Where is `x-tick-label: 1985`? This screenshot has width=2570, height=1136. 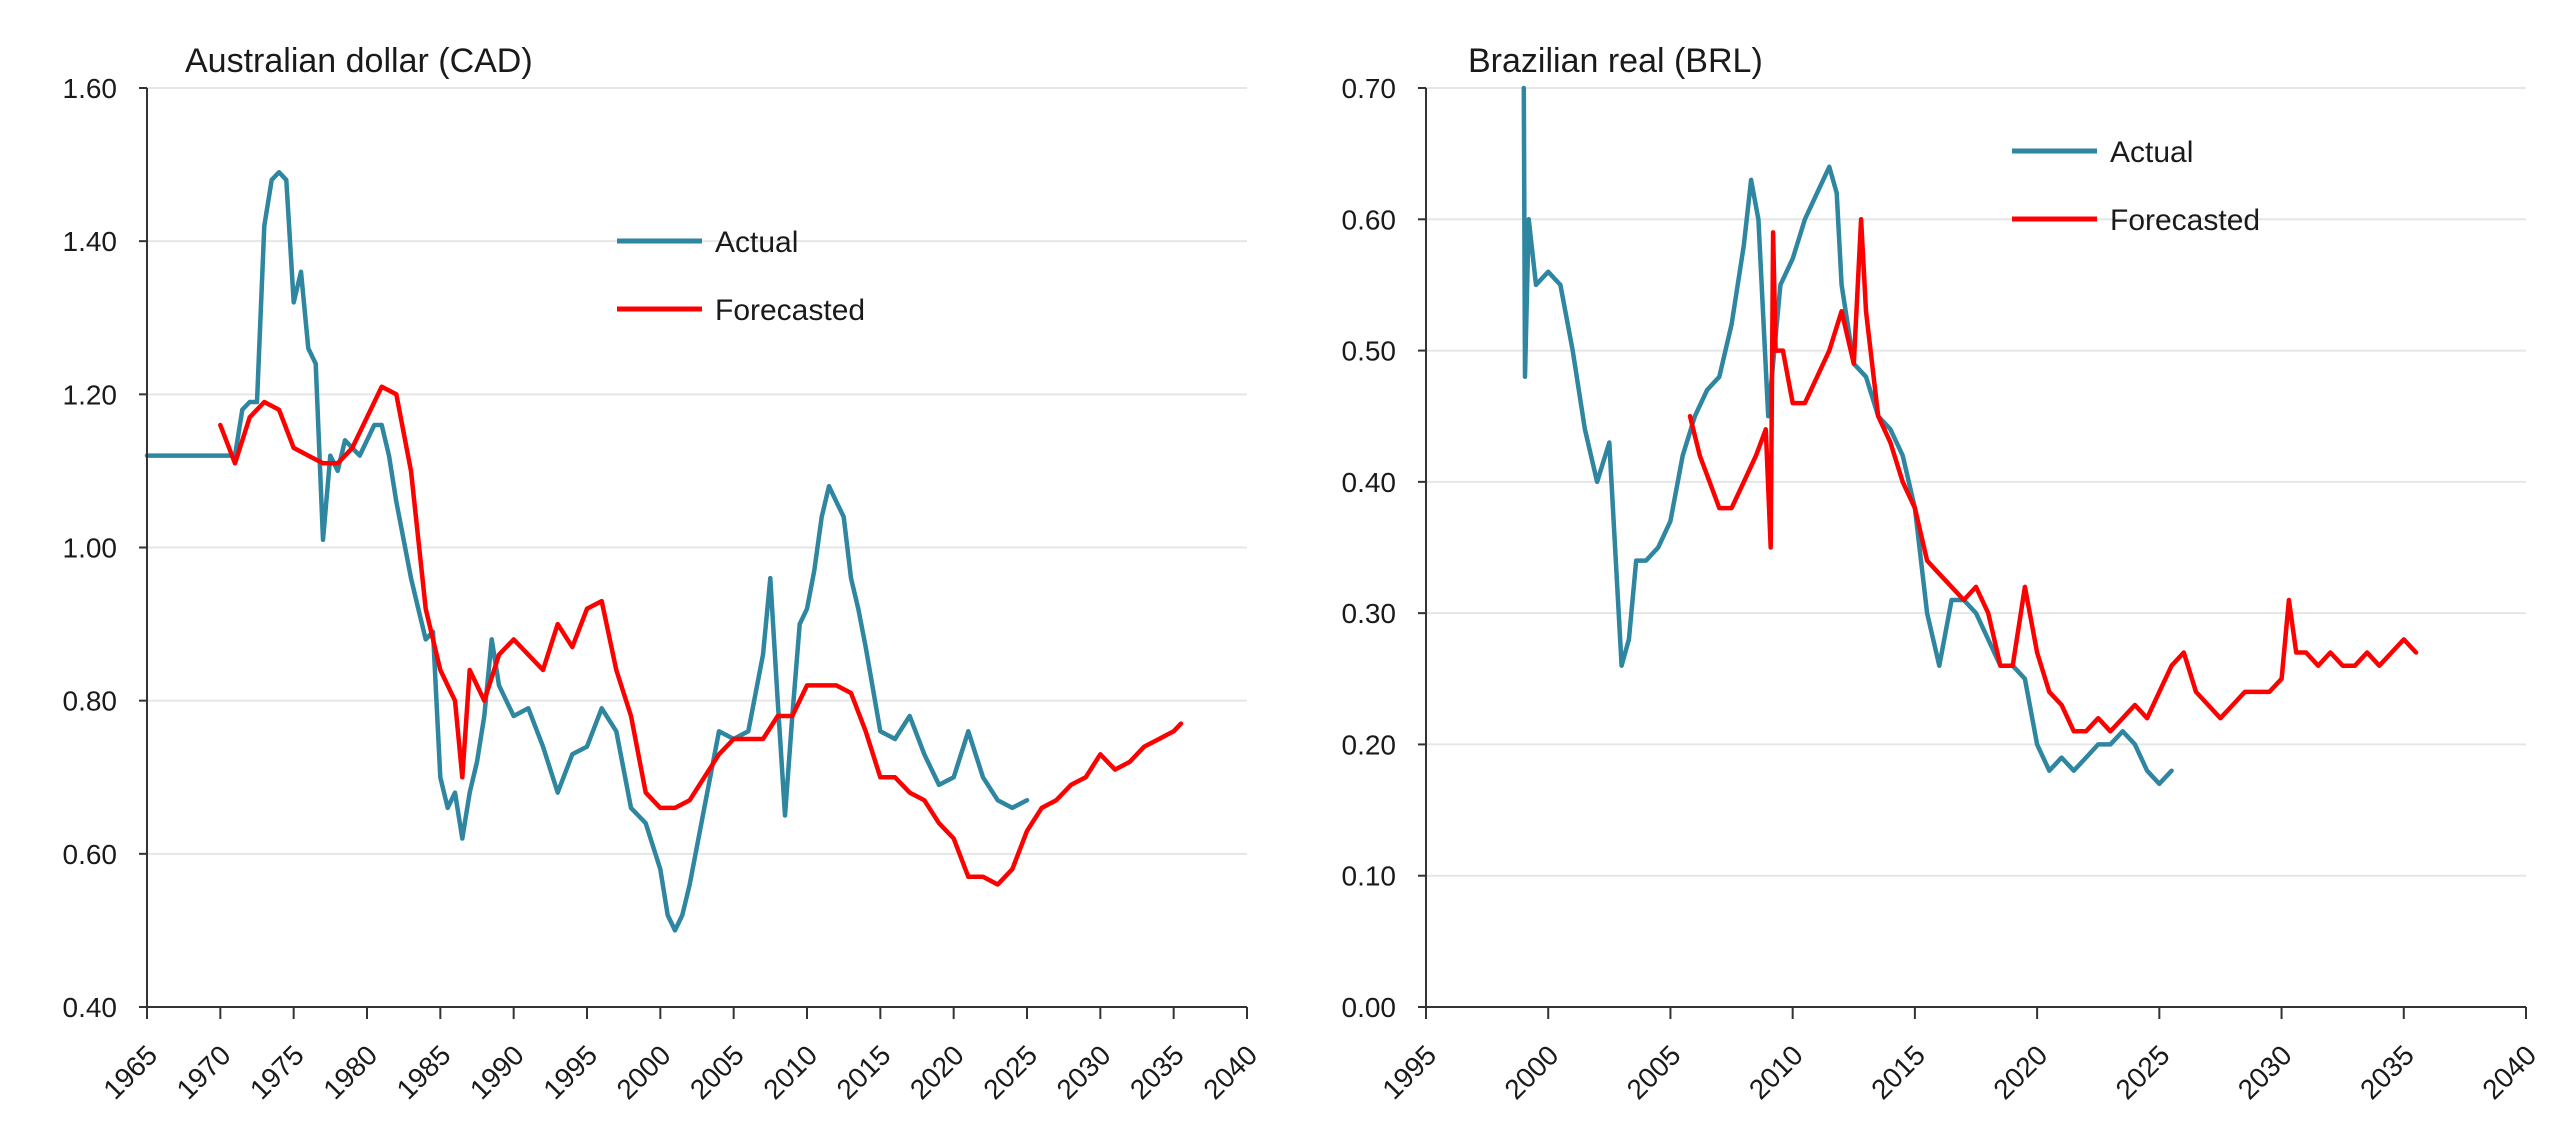
x-tick-label: 1985 is located at coordinates (424, 1072).